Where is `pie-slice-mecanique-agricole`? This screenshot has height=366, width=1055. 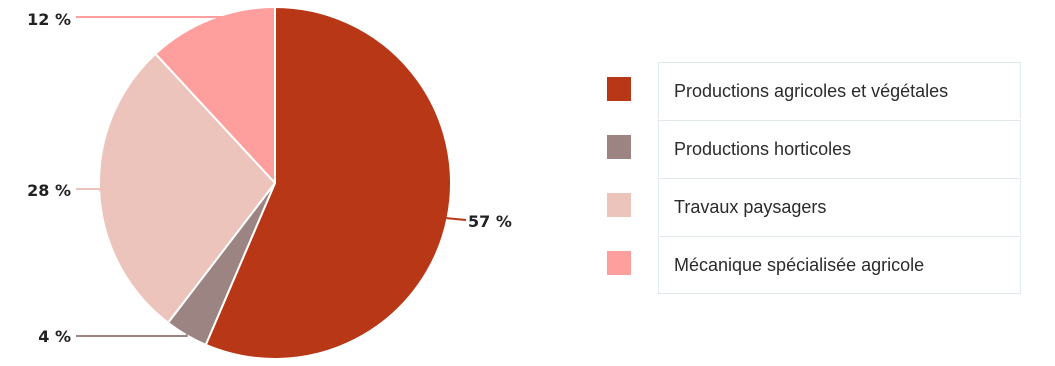
pie-slice-mecanique-agricole is located at coordinates (215, 95).